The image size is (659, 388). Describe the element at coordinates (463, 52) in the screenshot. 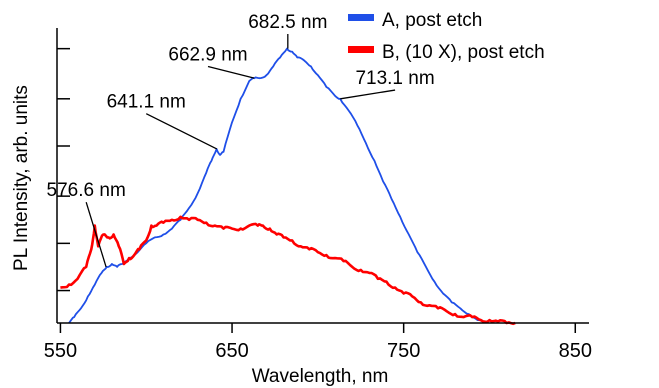

I see `legend-label-b: B, (10 X), post etch` at that location.